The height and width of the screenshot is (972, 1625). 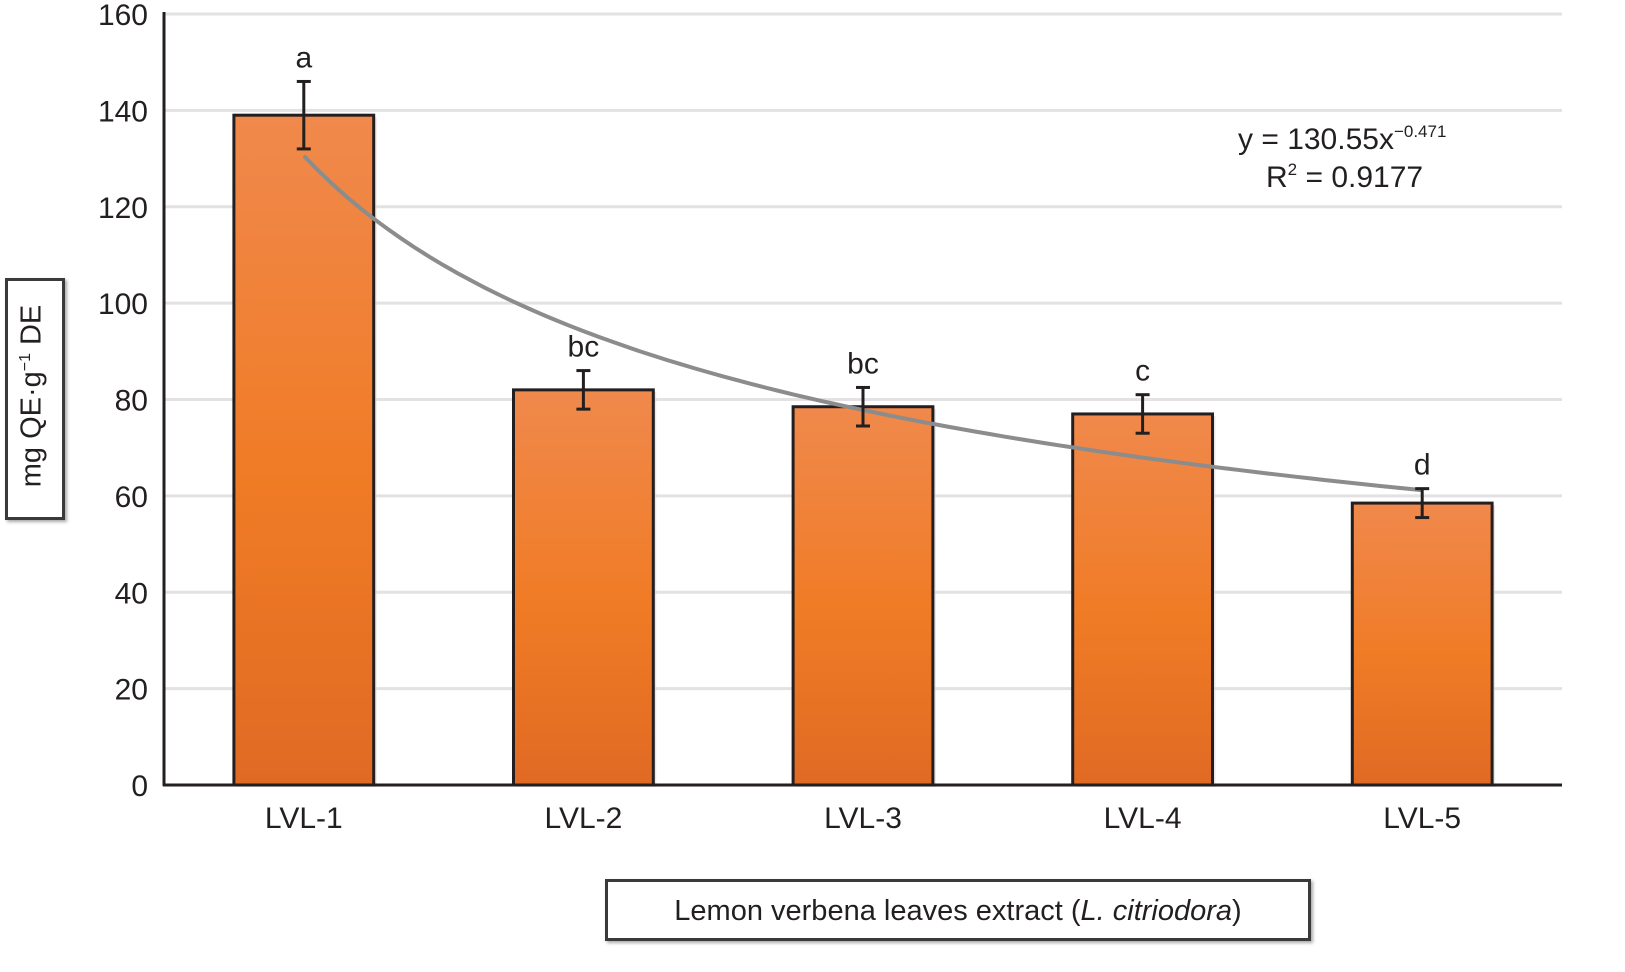 What do you see at coordinates (1422, 465) in the screenshot?
I see `significance-letter: d` at bounding box center [1422, 465].